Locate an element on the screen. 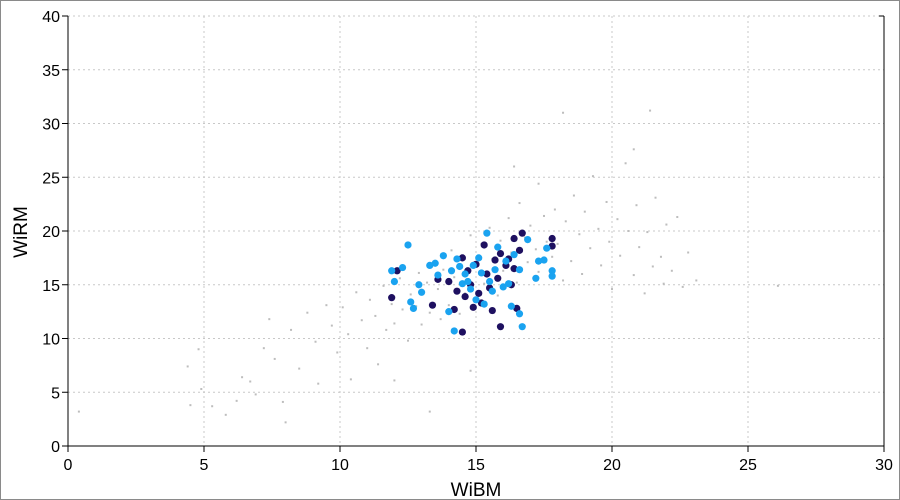 Image resolution: width=900 pixels, height=500 pixels. y-tick-label: 15 is located at coordinates (51, 286).